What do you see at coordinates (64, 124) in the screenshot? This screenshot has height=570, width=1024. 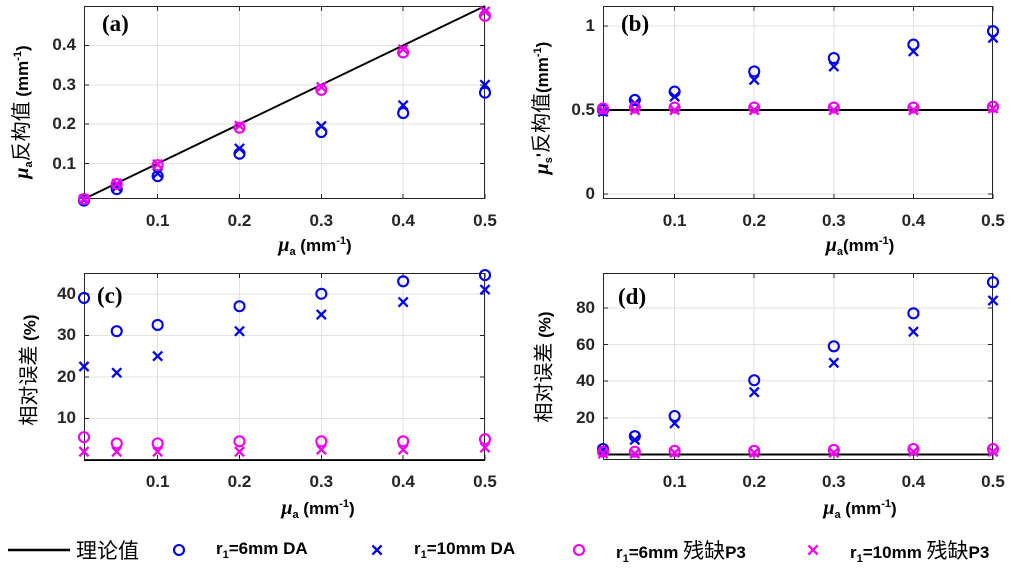 I see `y-tick-label: 0.2` at bounding box center [64, 124].